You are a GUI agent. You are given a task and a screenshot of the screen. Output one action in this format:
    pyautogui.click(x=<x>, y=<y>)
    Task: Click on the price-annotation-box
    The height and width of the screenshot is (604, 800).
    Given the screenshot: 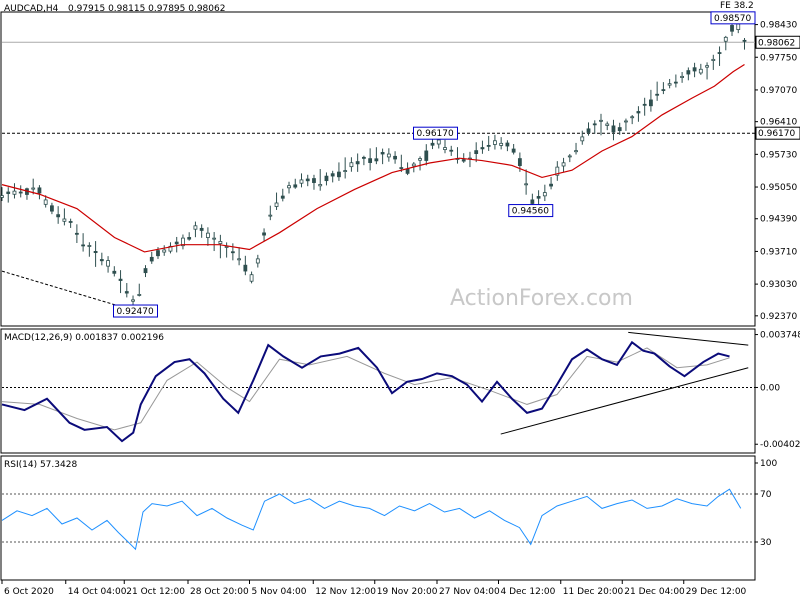 What is the action you would take?
    pyautogui.click(x=531, y=211)
    